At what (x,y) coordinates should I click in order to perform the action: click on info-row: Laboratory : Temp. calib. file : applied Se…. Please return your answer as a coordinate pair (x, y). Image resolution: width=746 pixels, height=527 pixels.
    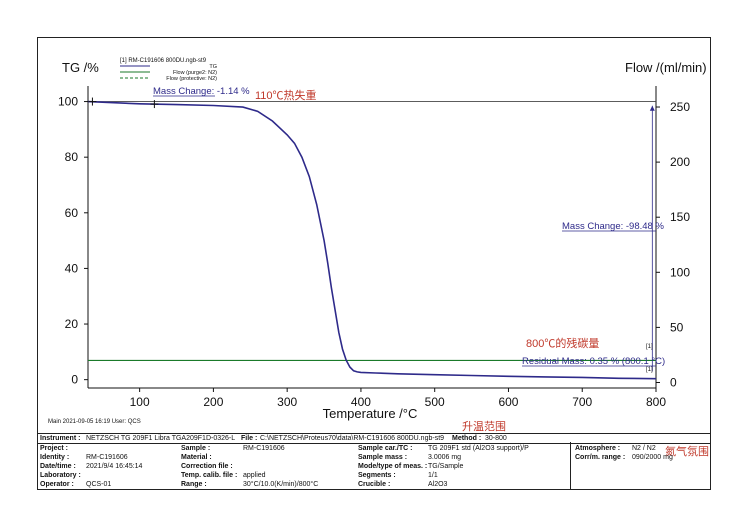
    Looking at the image, I should click on (374, 475).